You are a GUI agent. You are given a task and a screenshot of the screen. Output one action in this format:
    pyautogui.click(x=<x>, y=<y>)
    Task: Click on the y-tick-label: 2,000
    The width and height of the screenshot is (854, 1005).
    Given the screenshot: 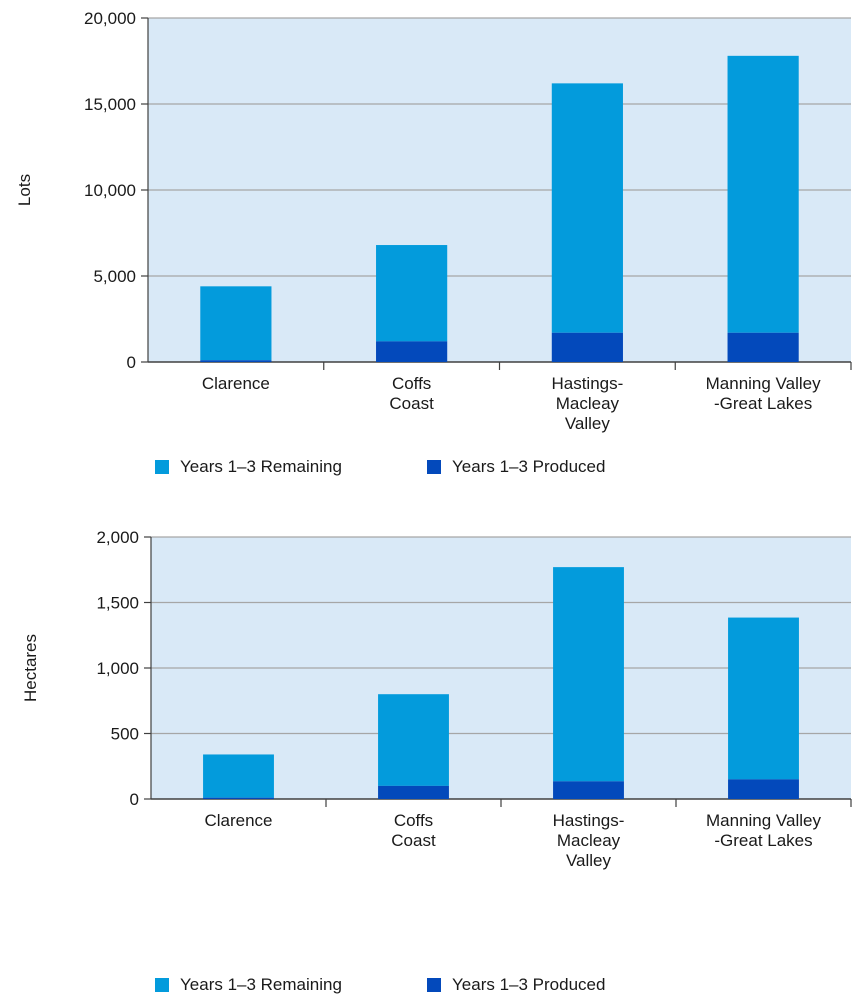 What is the action you would take?
    pyautogui.click(x=117, y=537)
    